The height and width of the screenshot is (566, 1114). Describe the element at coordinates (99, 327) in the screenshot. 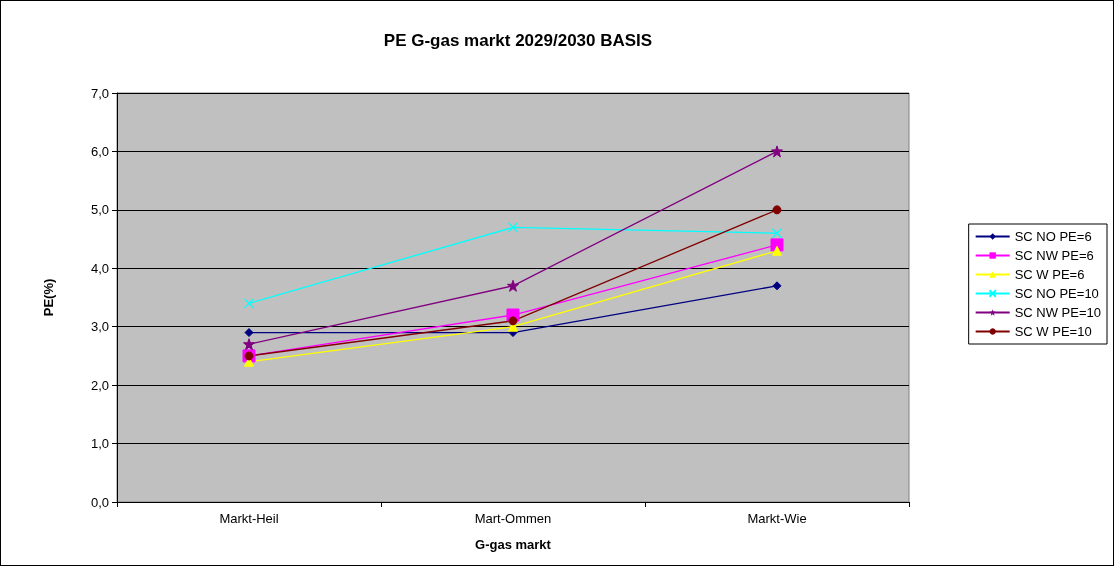

I see `y-tick-label: 3,0` at that location.